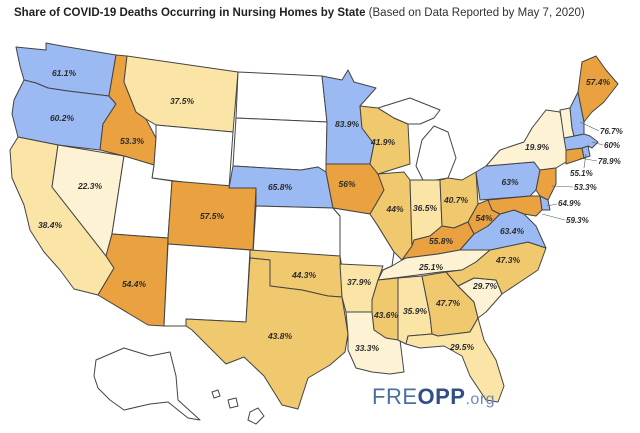 This screenshot has height=433, width=640. What do you see at coordinates (359, 282) in the screenshot?
I see `value-label-AR: 37.9%` at bounding box center [359, 282].